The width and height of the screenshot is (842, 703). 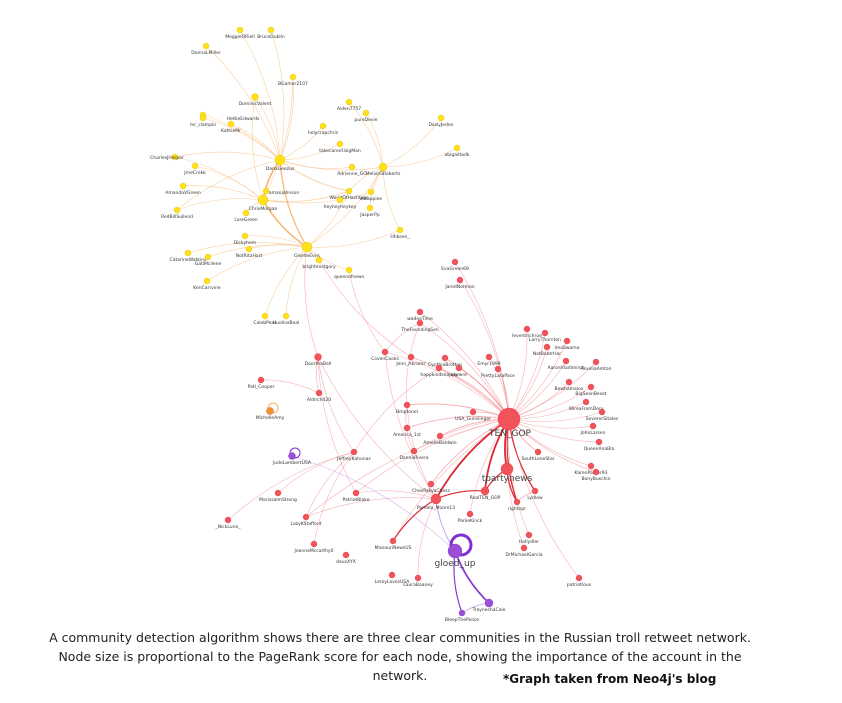 What do you see at coordinates (323, 133) in the screenshot?
I see `node-label: holycrapchris` at bounding box center [323, 133].